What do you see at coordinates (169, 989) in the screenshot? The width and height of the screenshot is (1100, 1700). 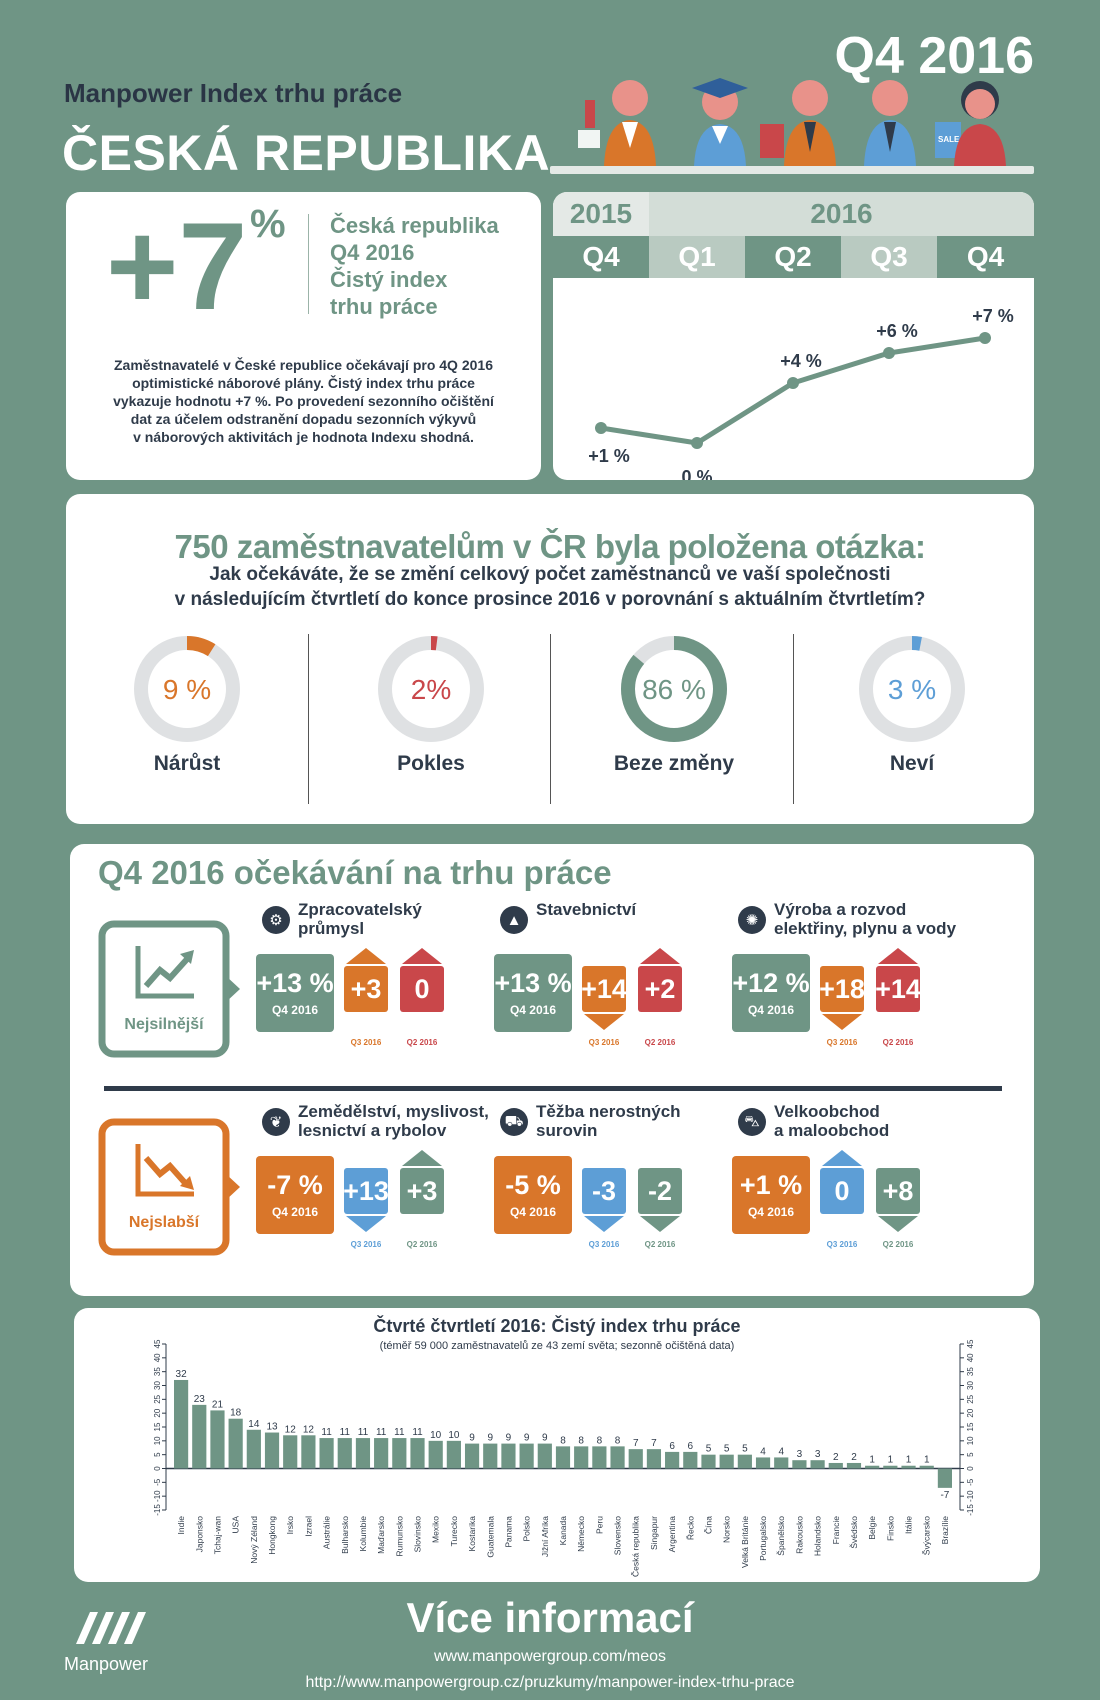 I see `strongest-badge` at bounding box center [169, 989].